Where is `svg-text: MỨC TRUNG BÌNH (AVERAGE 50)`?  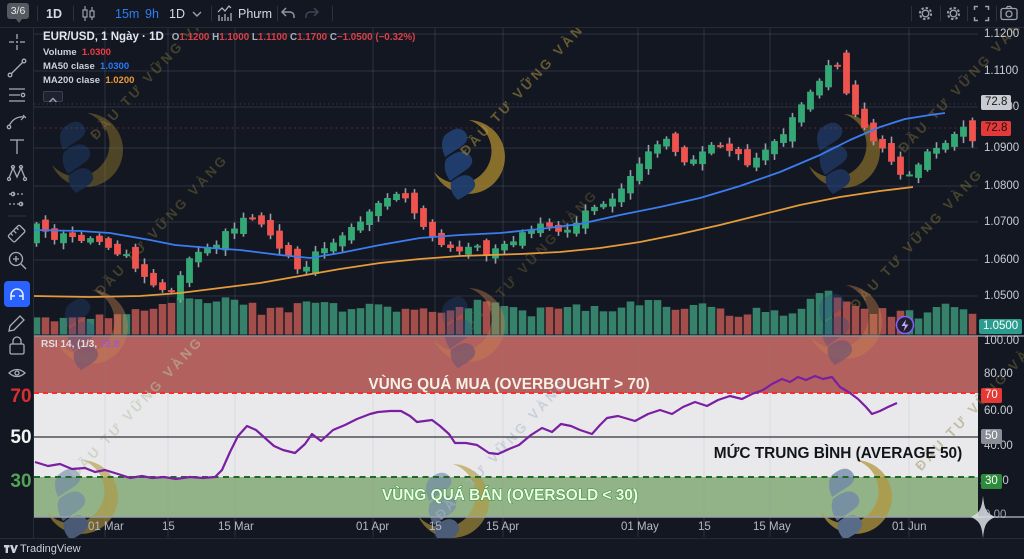
svg-text: MỨC TRUNG BÌNH (AVERAGE 50) is located at coordinates (838, 453).